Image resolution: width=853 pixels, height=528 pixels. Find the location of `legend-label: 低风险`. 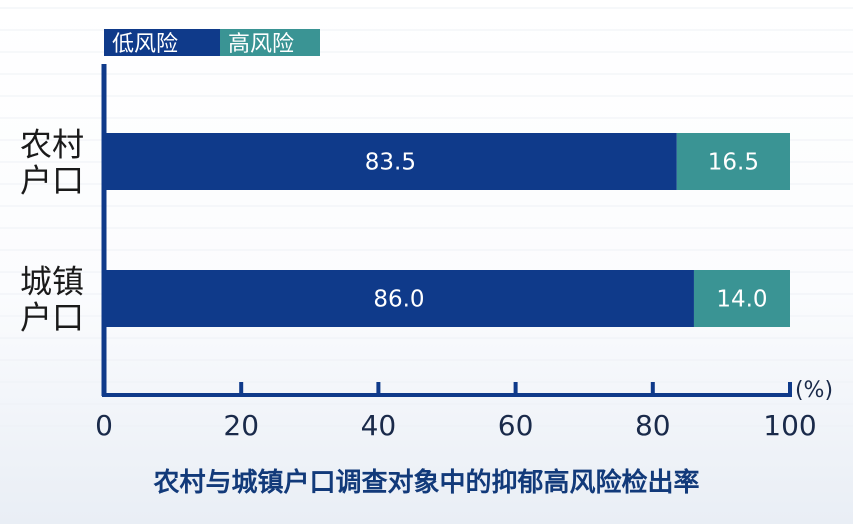

legend-label: 低风险 is located at coordinates (145, 44).